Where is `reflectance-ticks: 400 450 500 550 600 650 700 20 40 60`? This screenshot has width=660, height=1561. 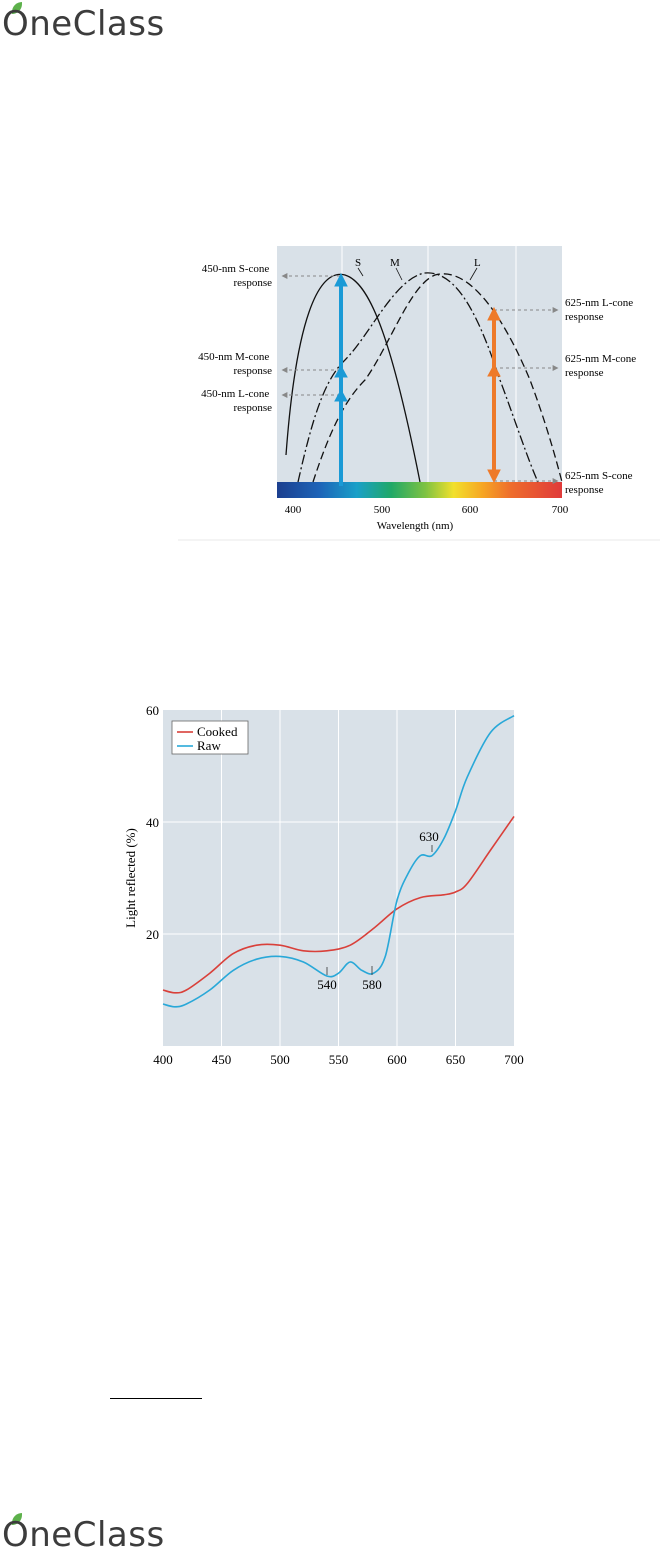
reflectance-ticks: 400 450 500 550 600 650 700 20 40 60 is located at coordinates (335, 885).